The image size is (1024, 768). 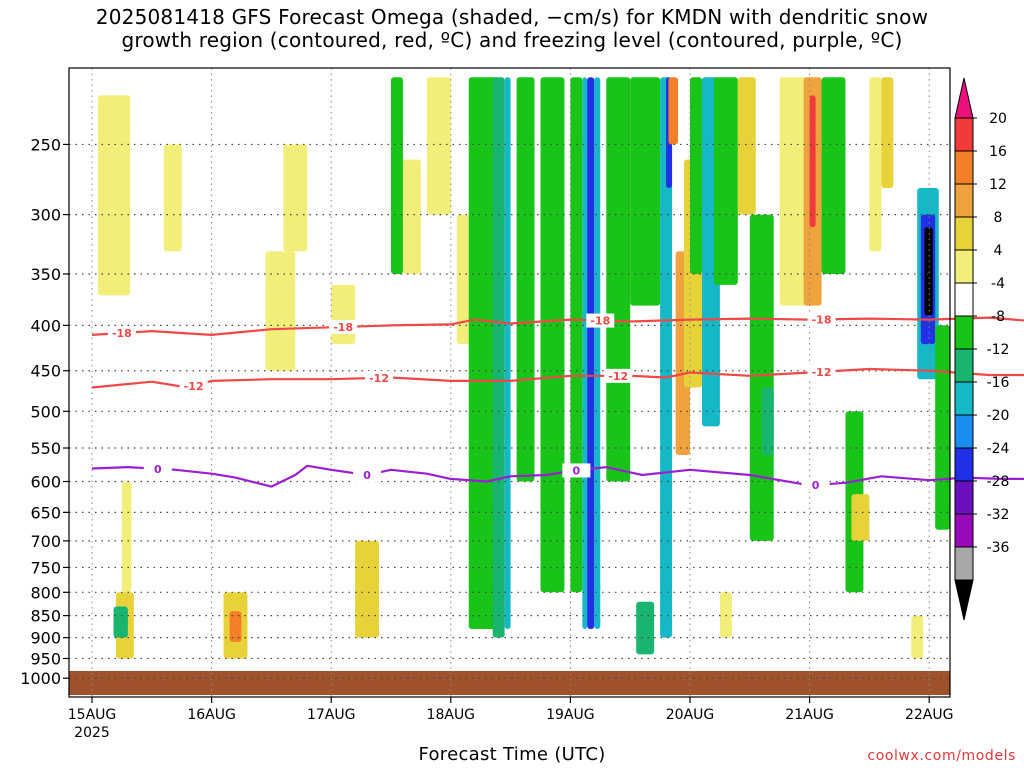 I want to click on y-tick-label: 950, so click(x=45, y=658).